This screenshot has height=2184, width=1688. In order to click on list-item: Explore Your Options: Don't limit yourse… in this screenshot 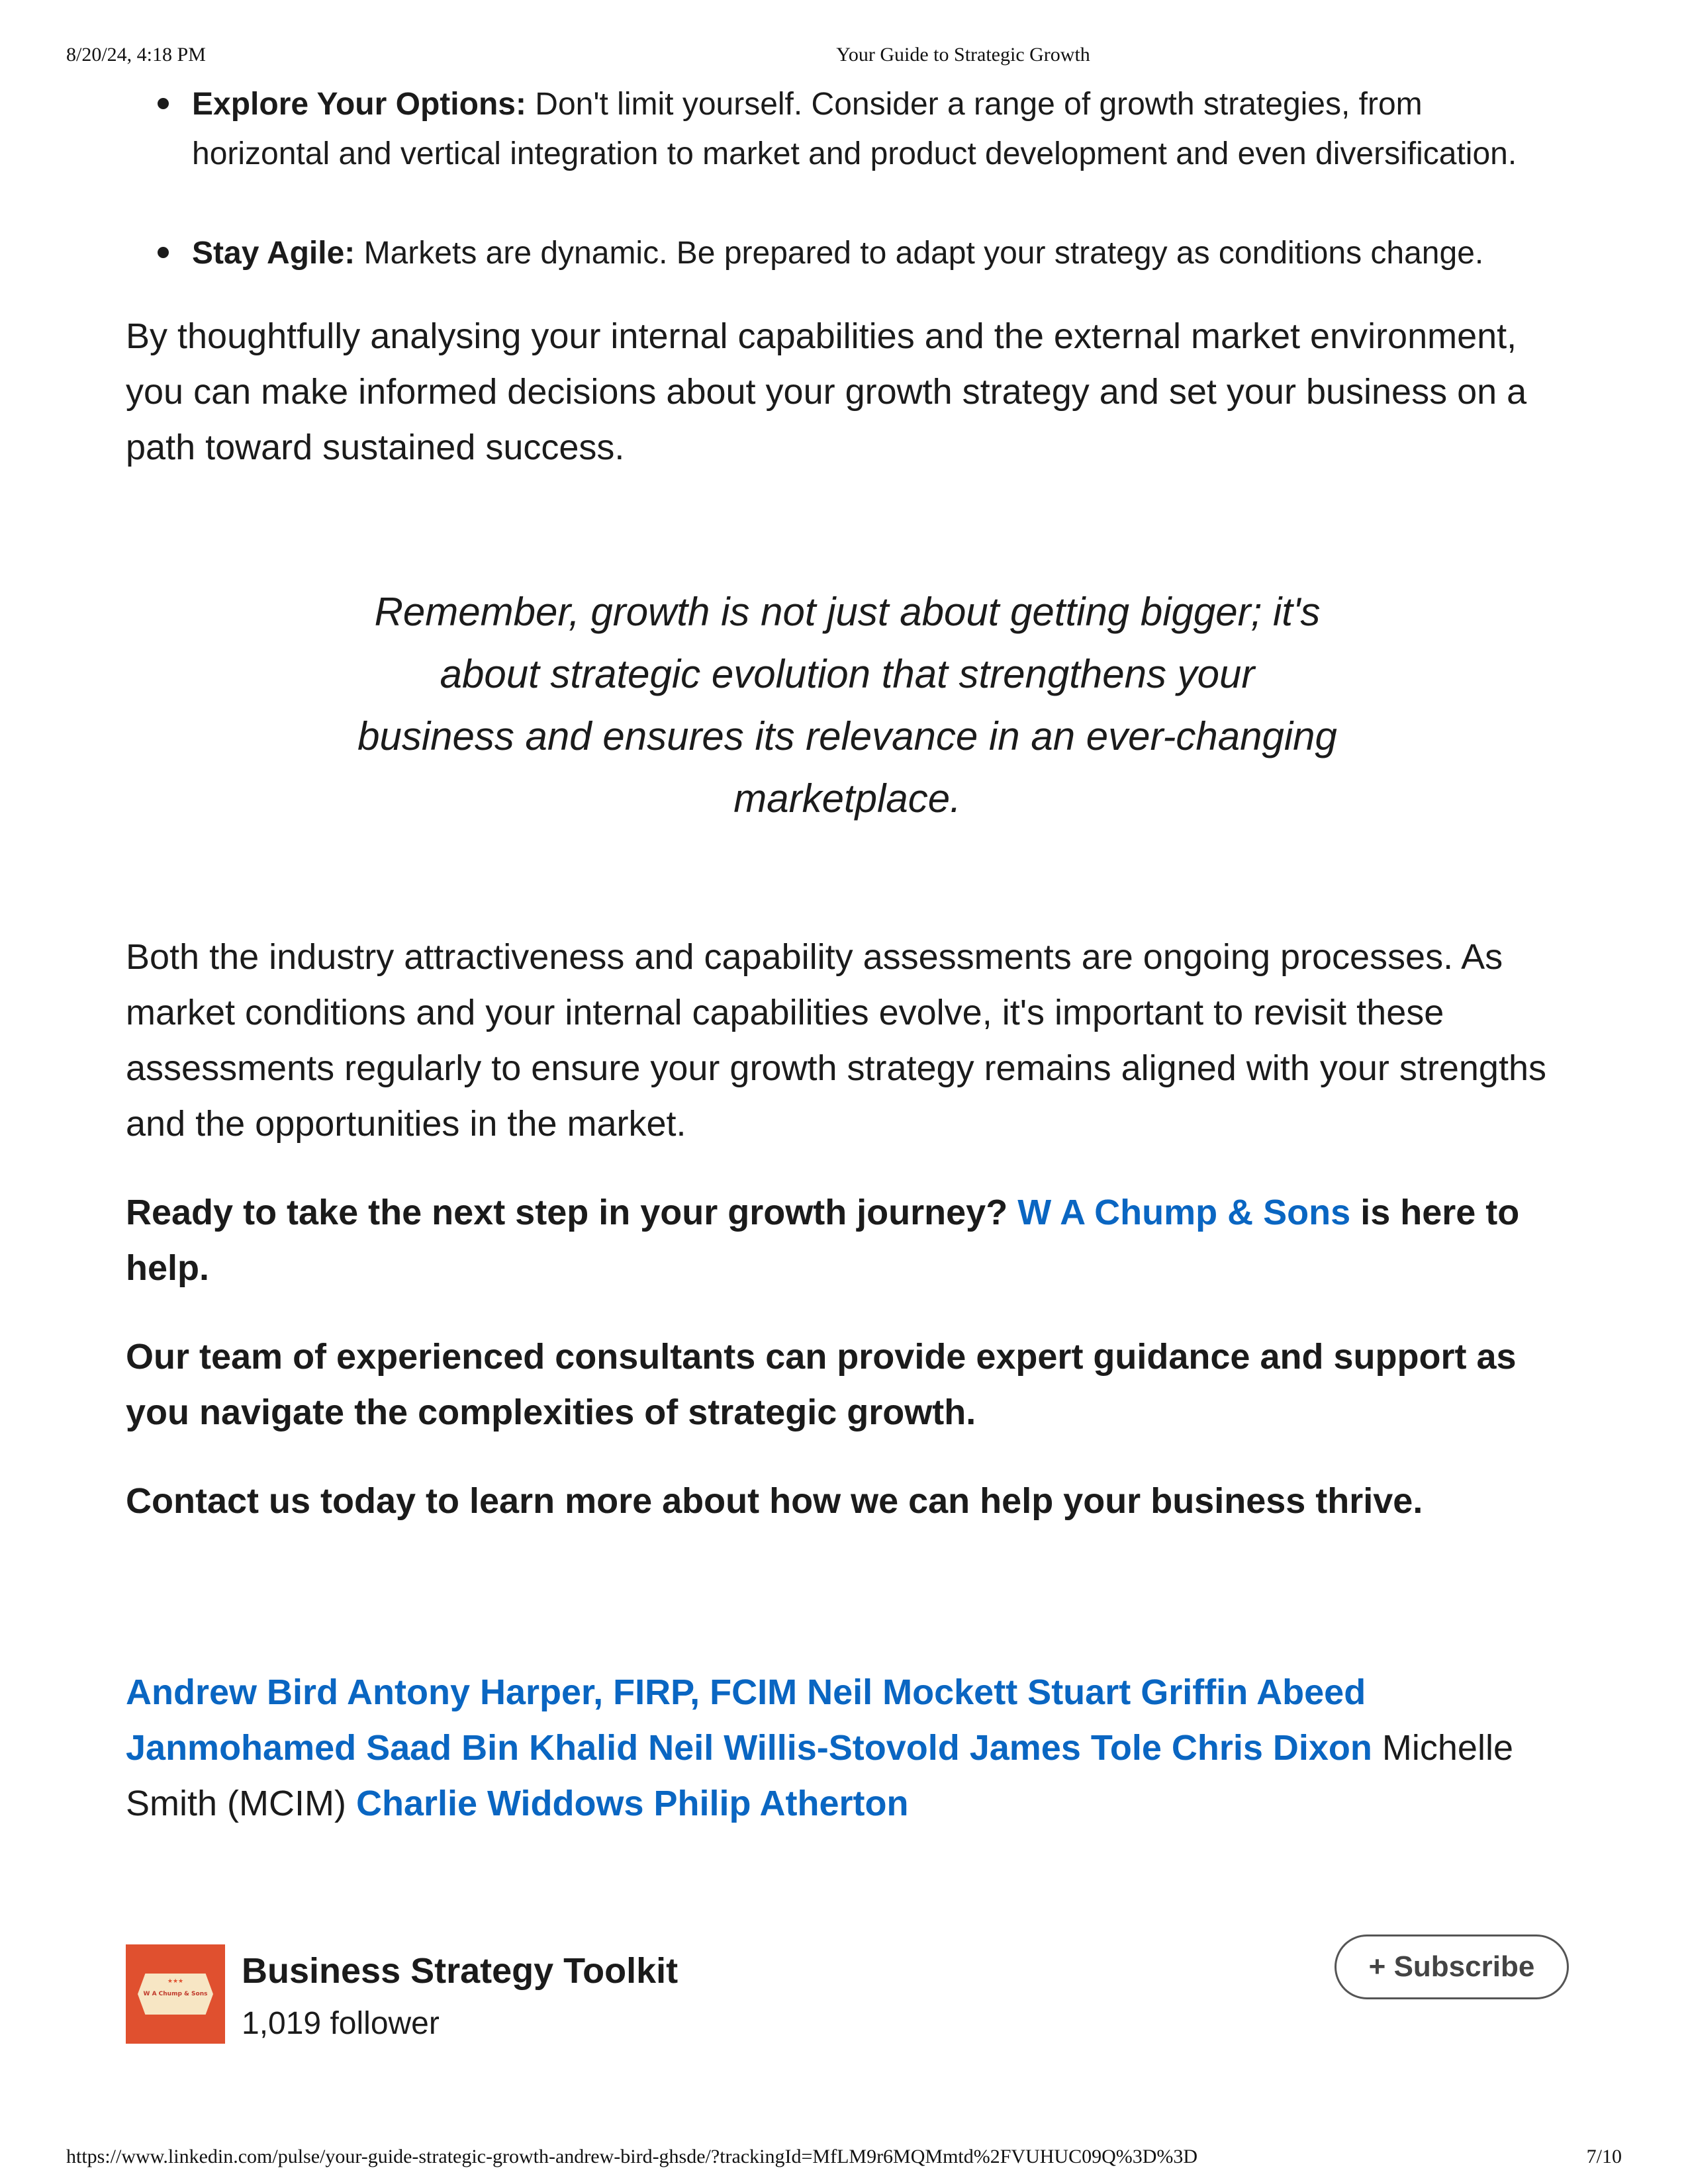, I will do `click(847, 129)`.